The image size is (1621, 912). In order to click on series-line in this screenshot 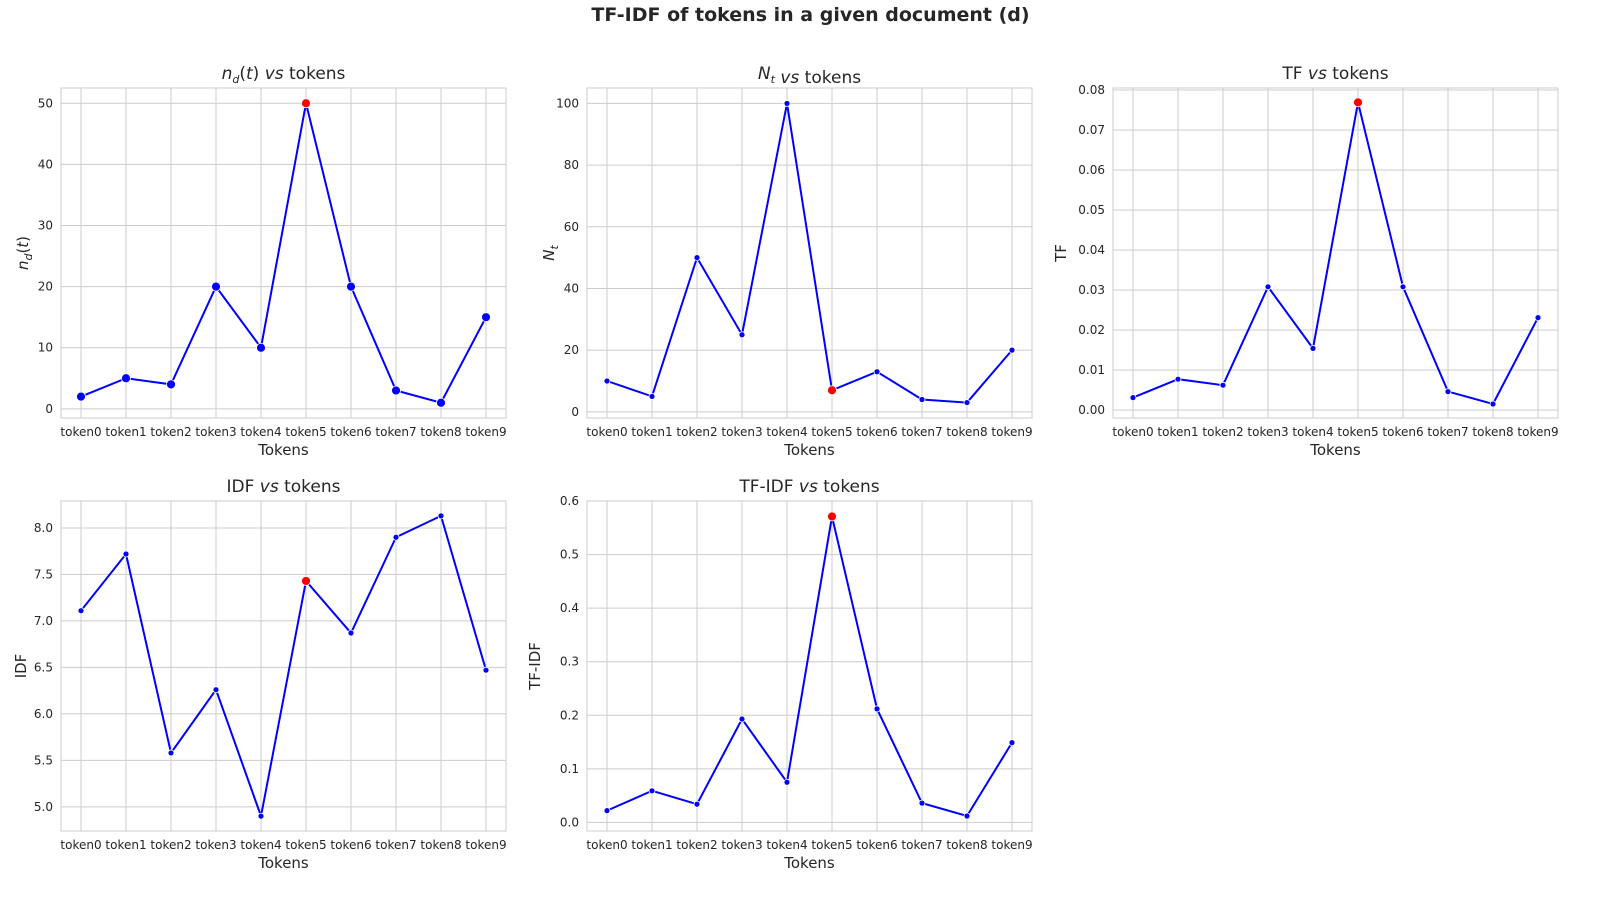, I will do `click(809, 667)`.